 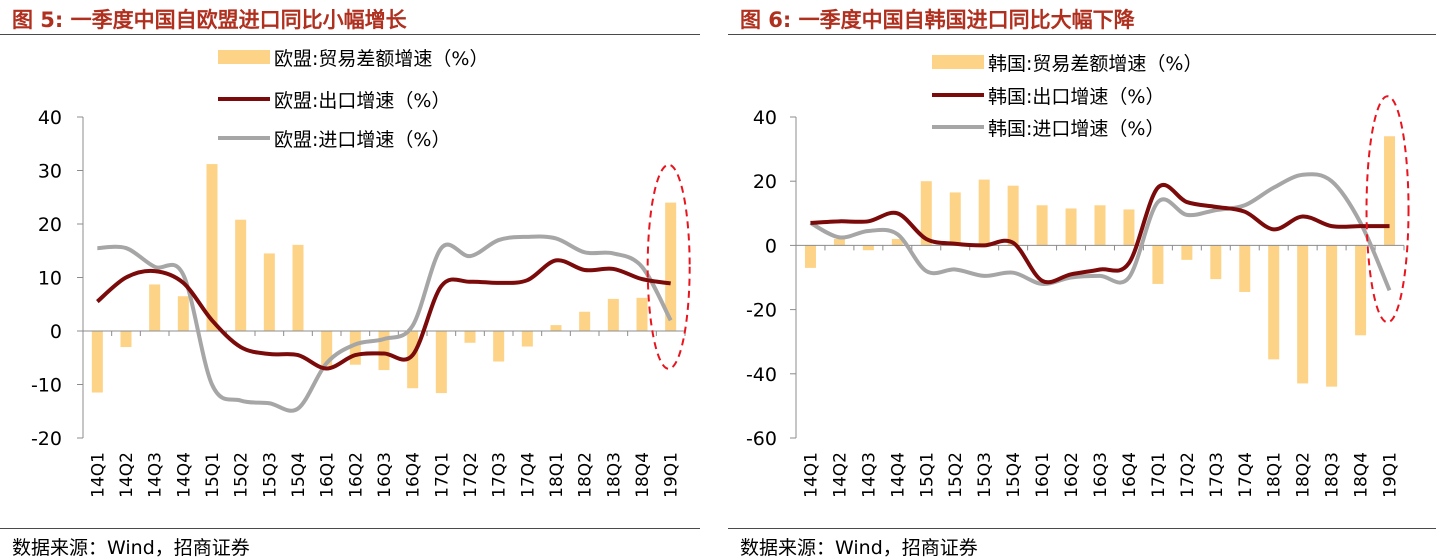 What do you see at coordinates (213, 475) in the screenshot?
I see `chart5-x-label-15Q1: 15Q1` at bounding box center [213, 475].